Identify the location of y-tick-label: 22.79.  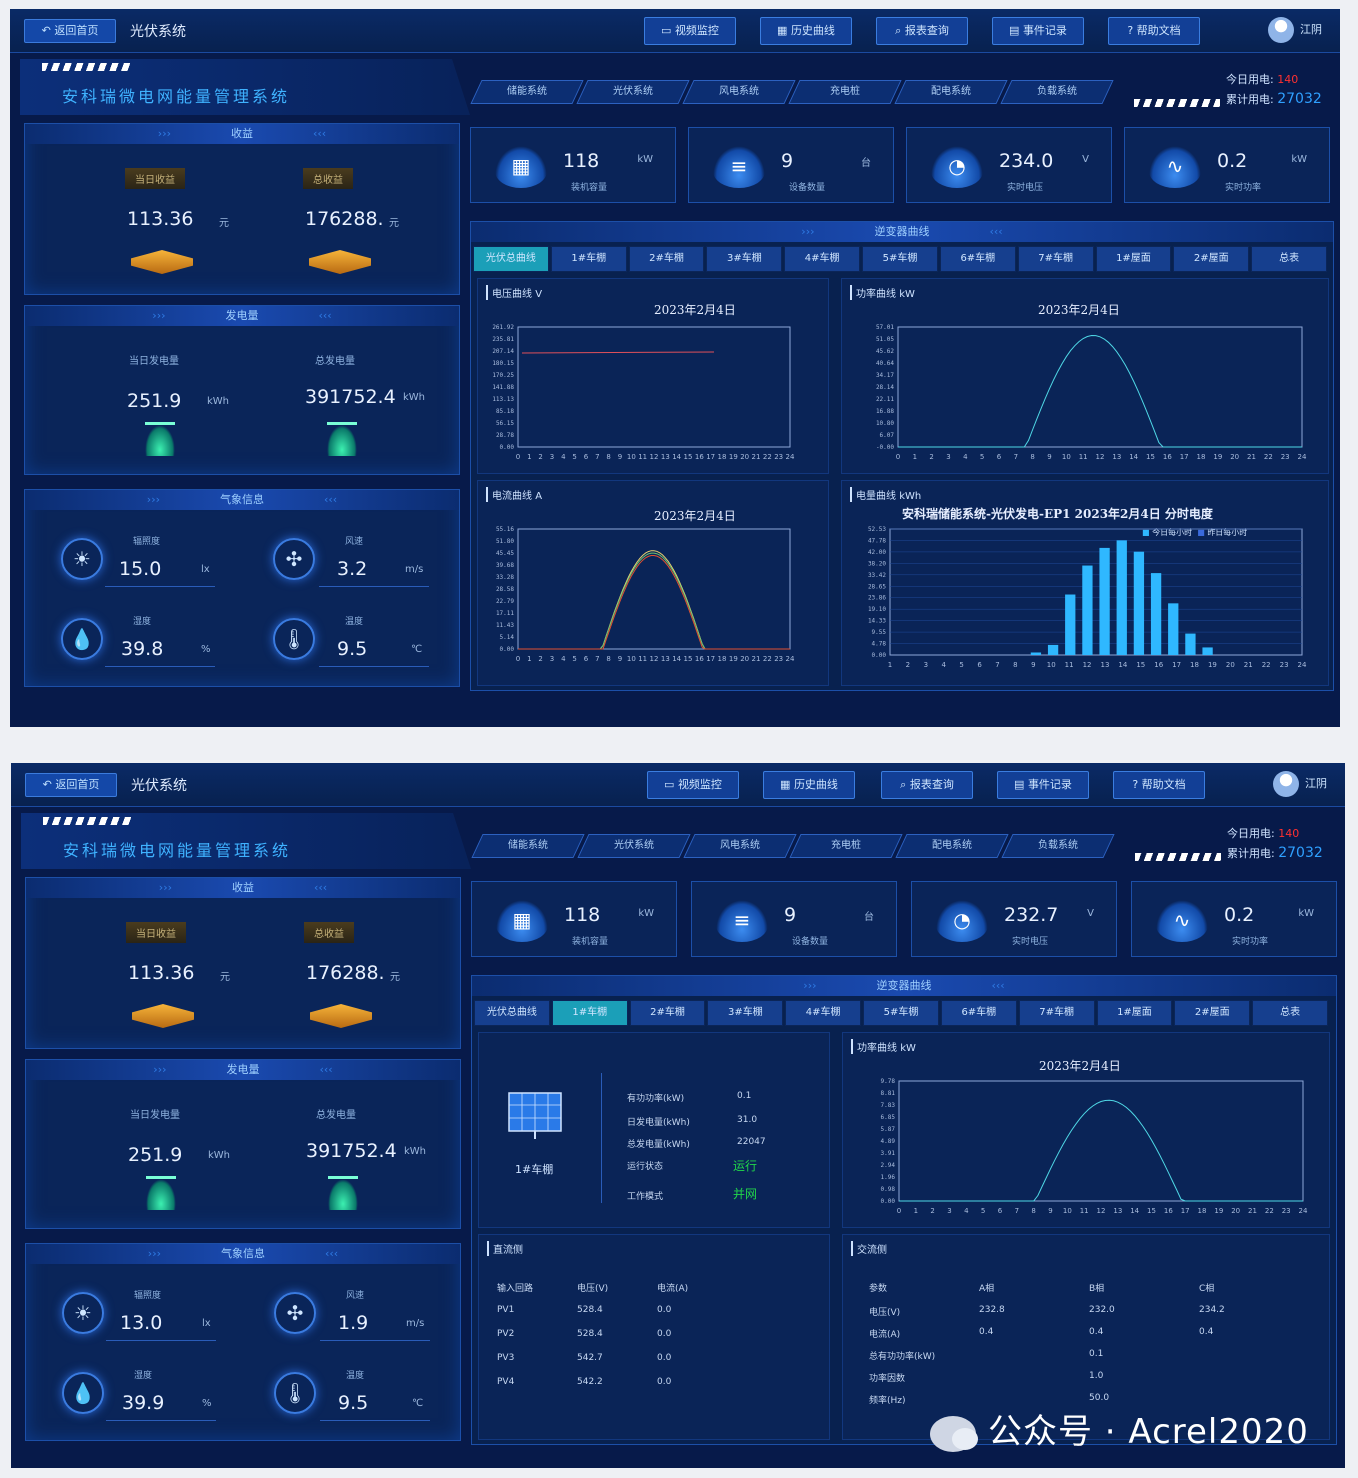
(505, 601).